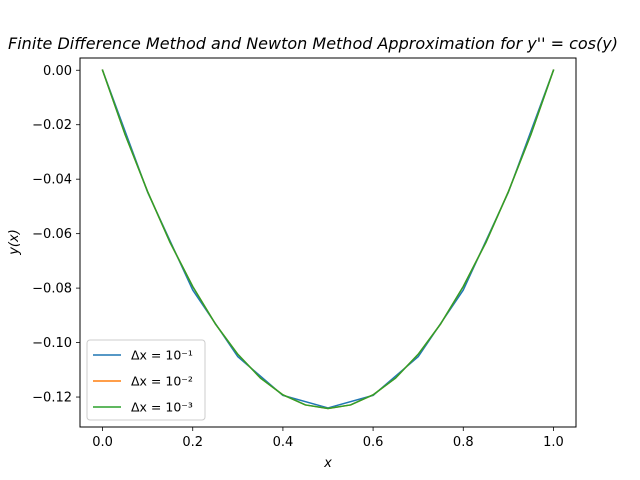 This screenshot has width=640, height=480. Describe the element at coordinates (52, 180) in the screenshot. I see `y-tick-label: −0.04` at that location.